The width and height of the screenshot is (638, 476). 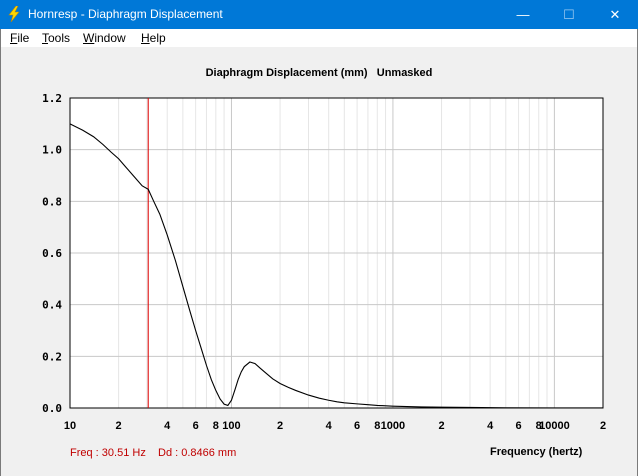 I want to click on x-tick-label: 100, so click(x=231, y=426).